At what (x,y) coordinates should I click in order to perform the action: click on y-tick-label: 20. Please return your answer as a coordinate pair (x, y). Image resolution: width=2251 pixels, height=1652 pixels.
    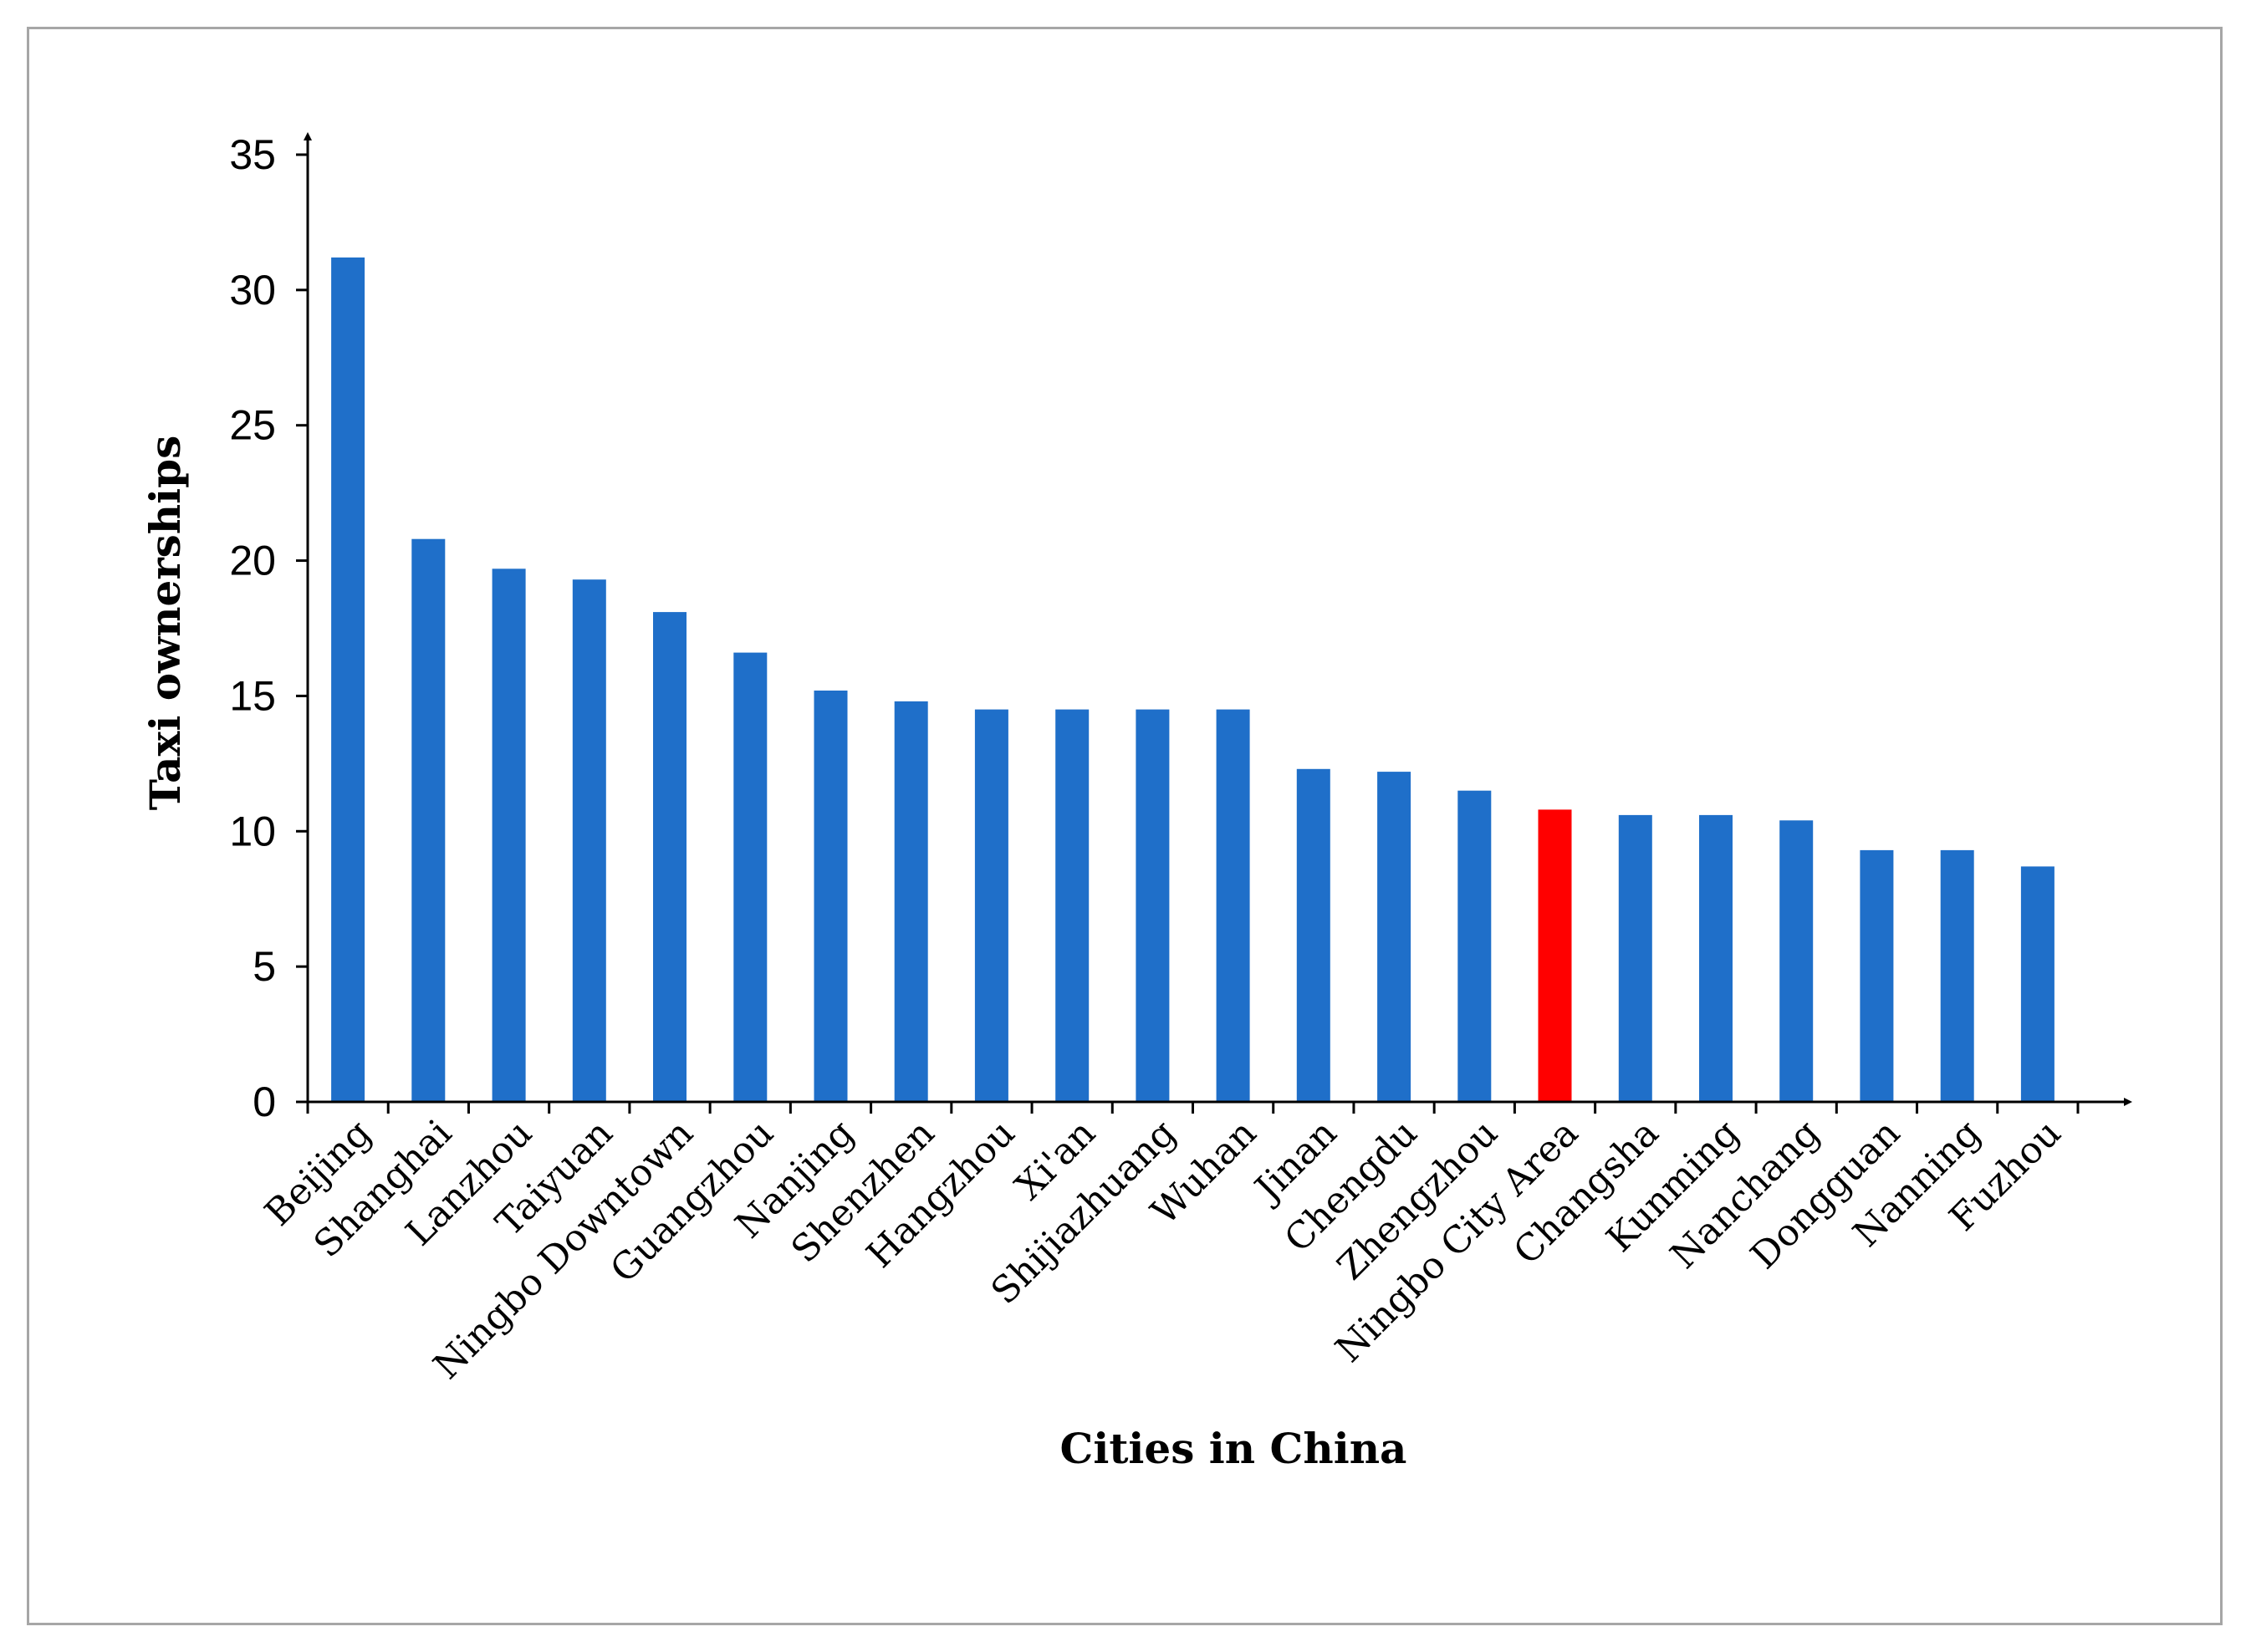
    Looking at the image, I should click on (252, 561).